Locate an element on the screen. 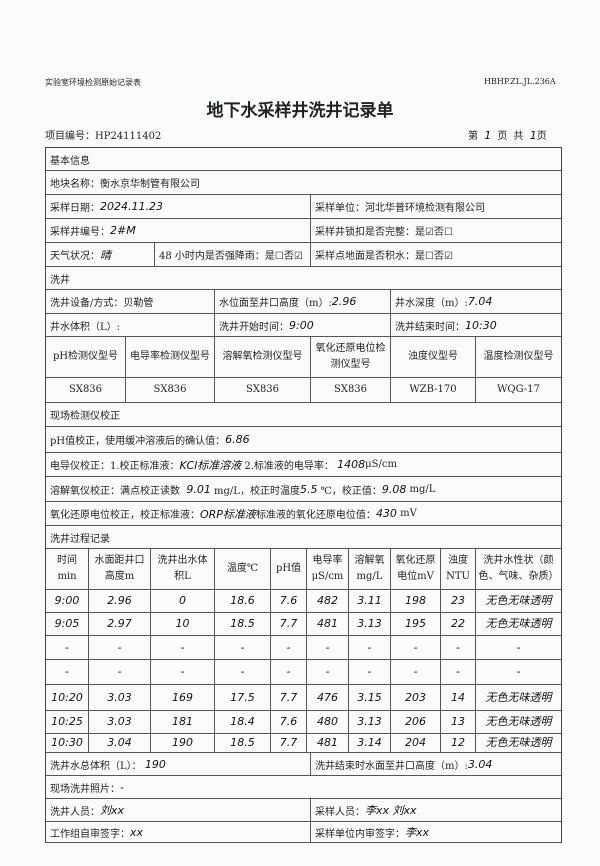 The image size is (600, 866). well-value: 2#M is located at coordinates (123, 230).